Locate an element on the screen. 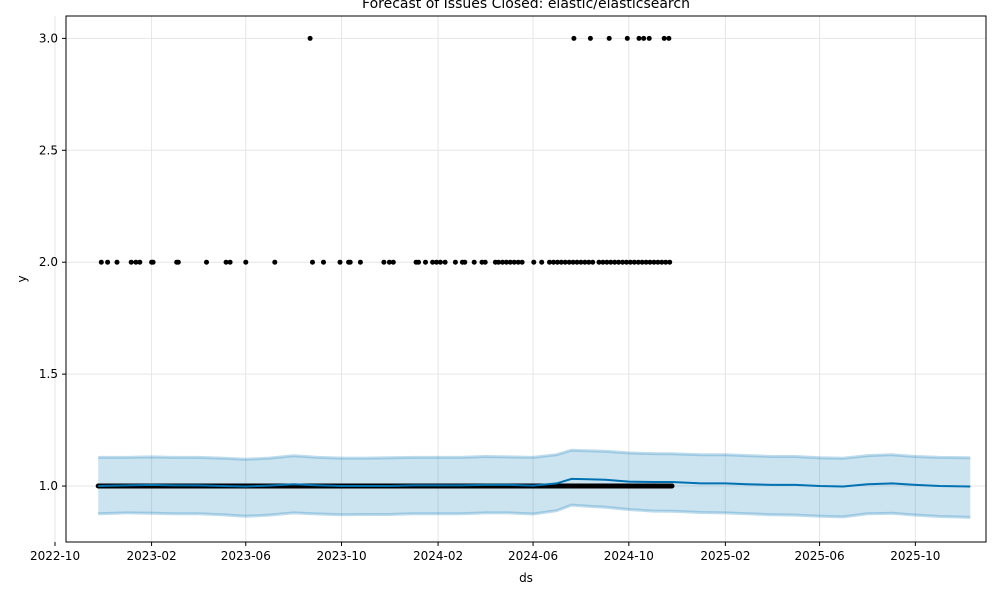  forecast-line is located at coordinates (534, 482).